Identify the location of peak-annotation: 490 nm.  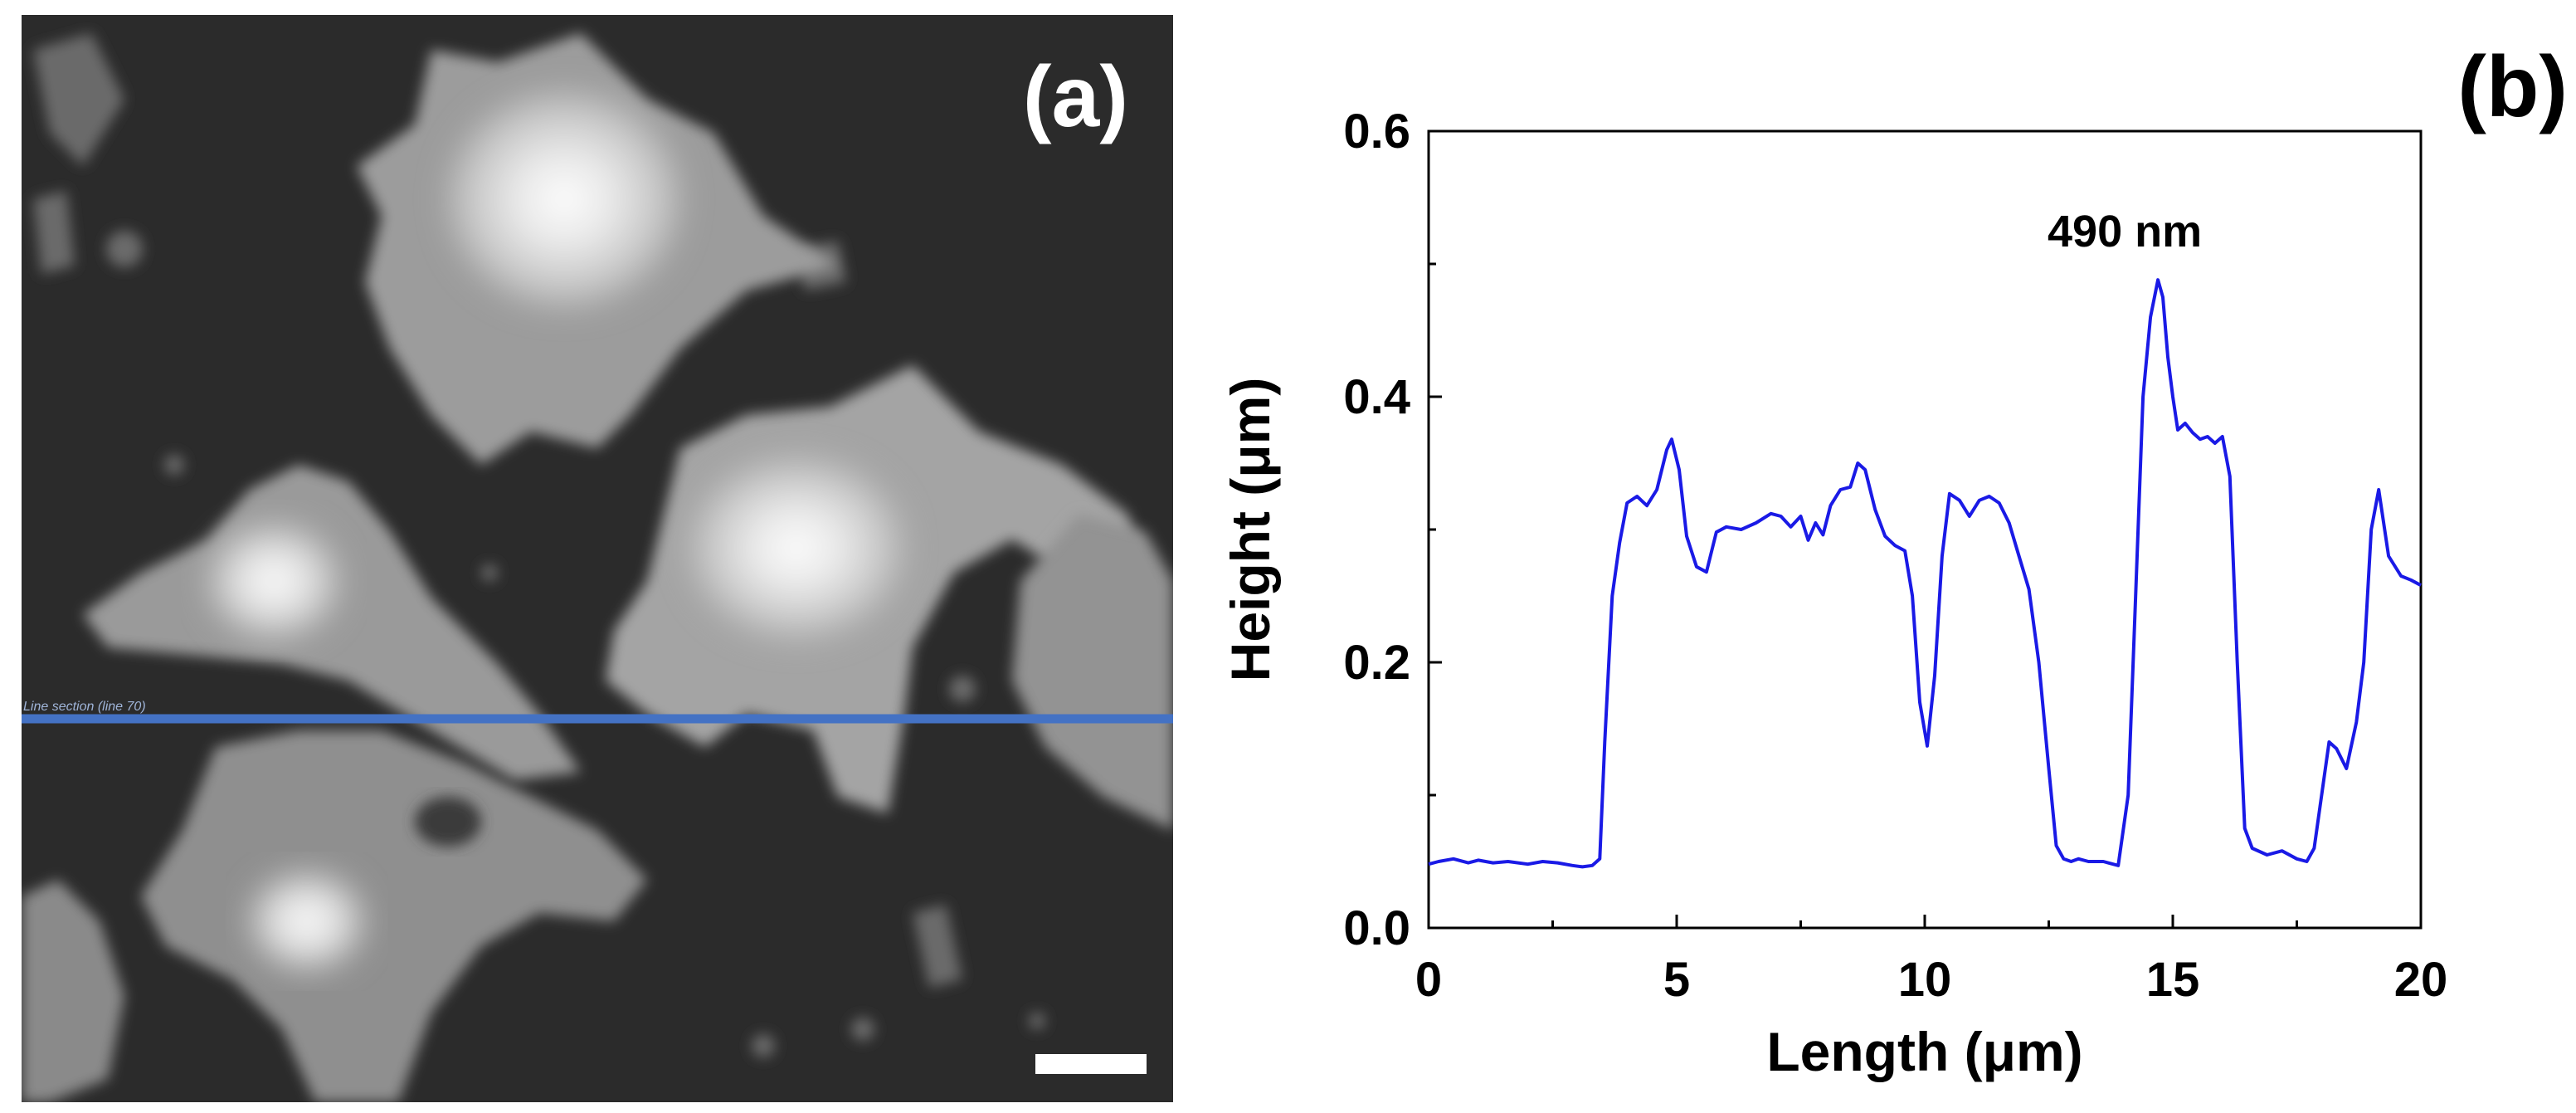
(2125, 231).